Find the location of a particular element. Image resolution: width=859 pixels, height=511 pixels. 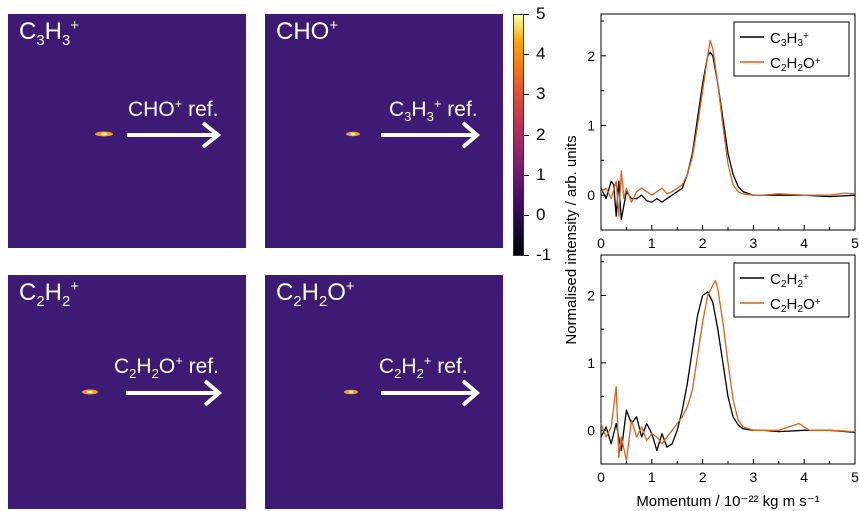

y-axis-label: Normalised intensity / arb. units is located at coordinates (571, 239).